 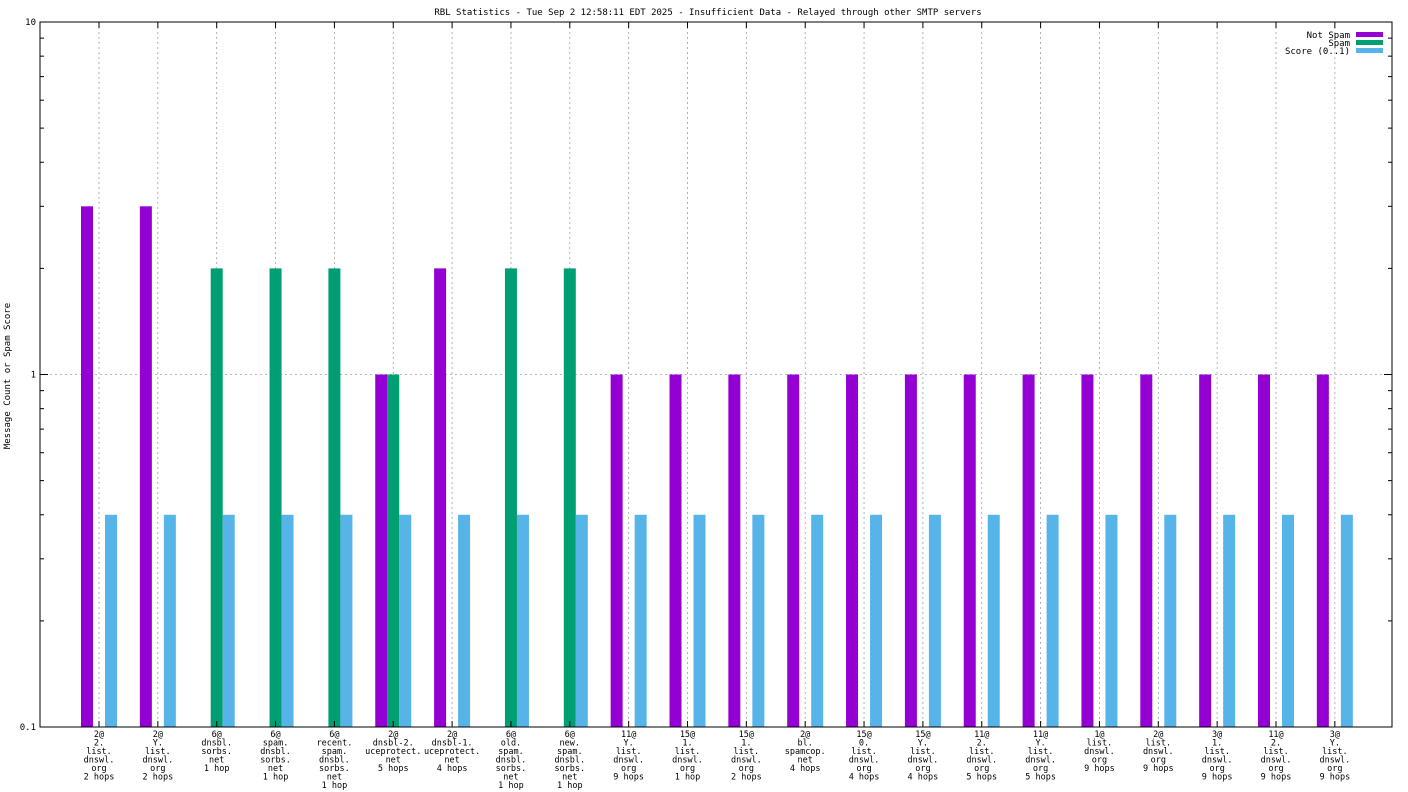 What do you see at coordinates (1335, 735) in the screenshot?
I see `x-tick-label-line: 3@` at bounding box center [1335, 735].